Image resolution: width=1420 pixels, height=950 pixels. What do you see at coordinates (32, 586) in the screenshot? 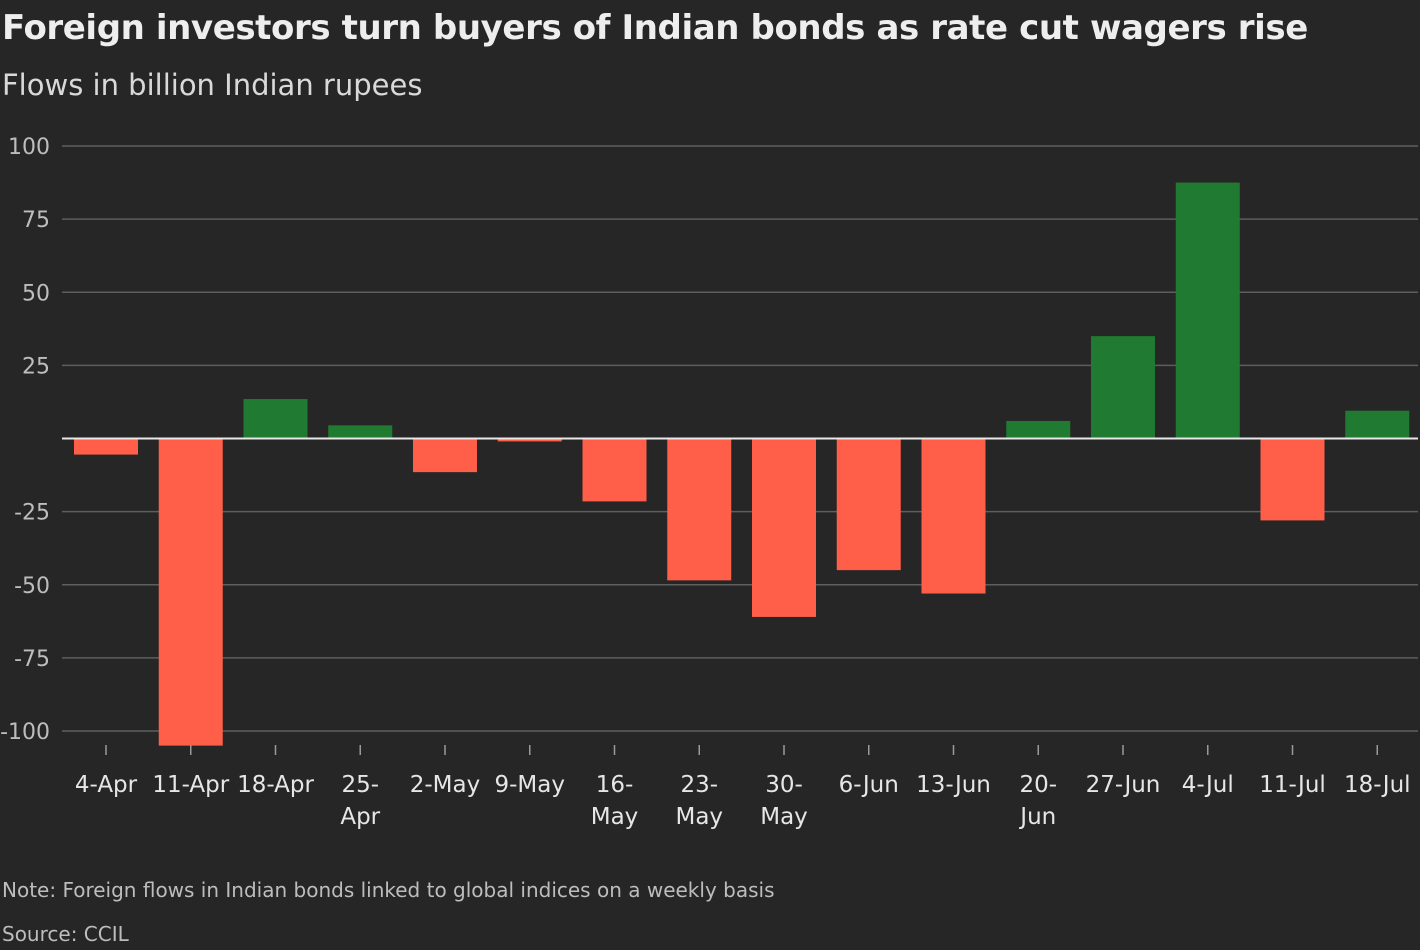
I see `y-tick-label: -50` at bounding box center [32, 586].